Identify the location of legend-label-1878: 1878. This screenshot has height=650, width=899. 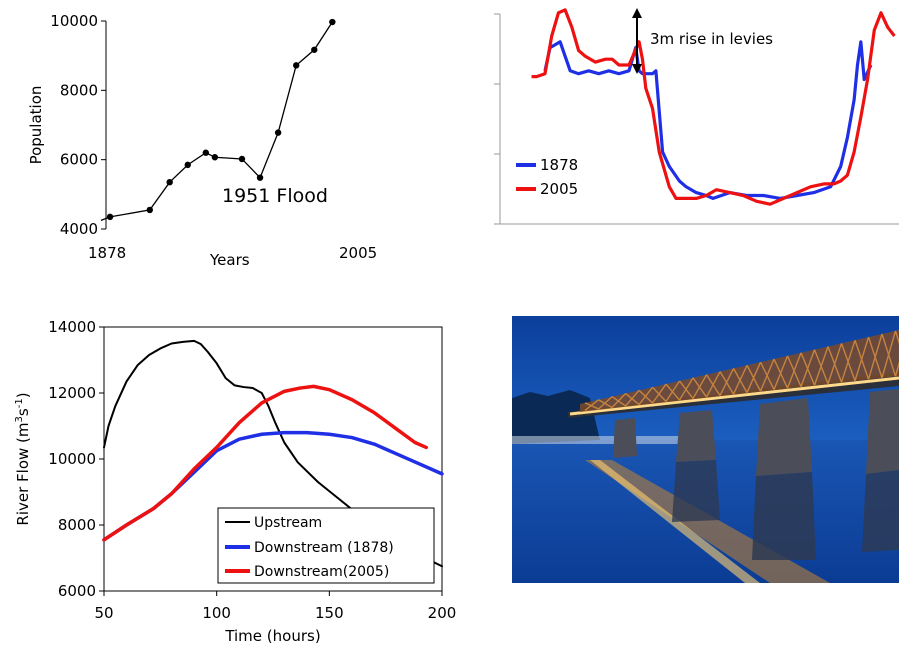
(559, 165).